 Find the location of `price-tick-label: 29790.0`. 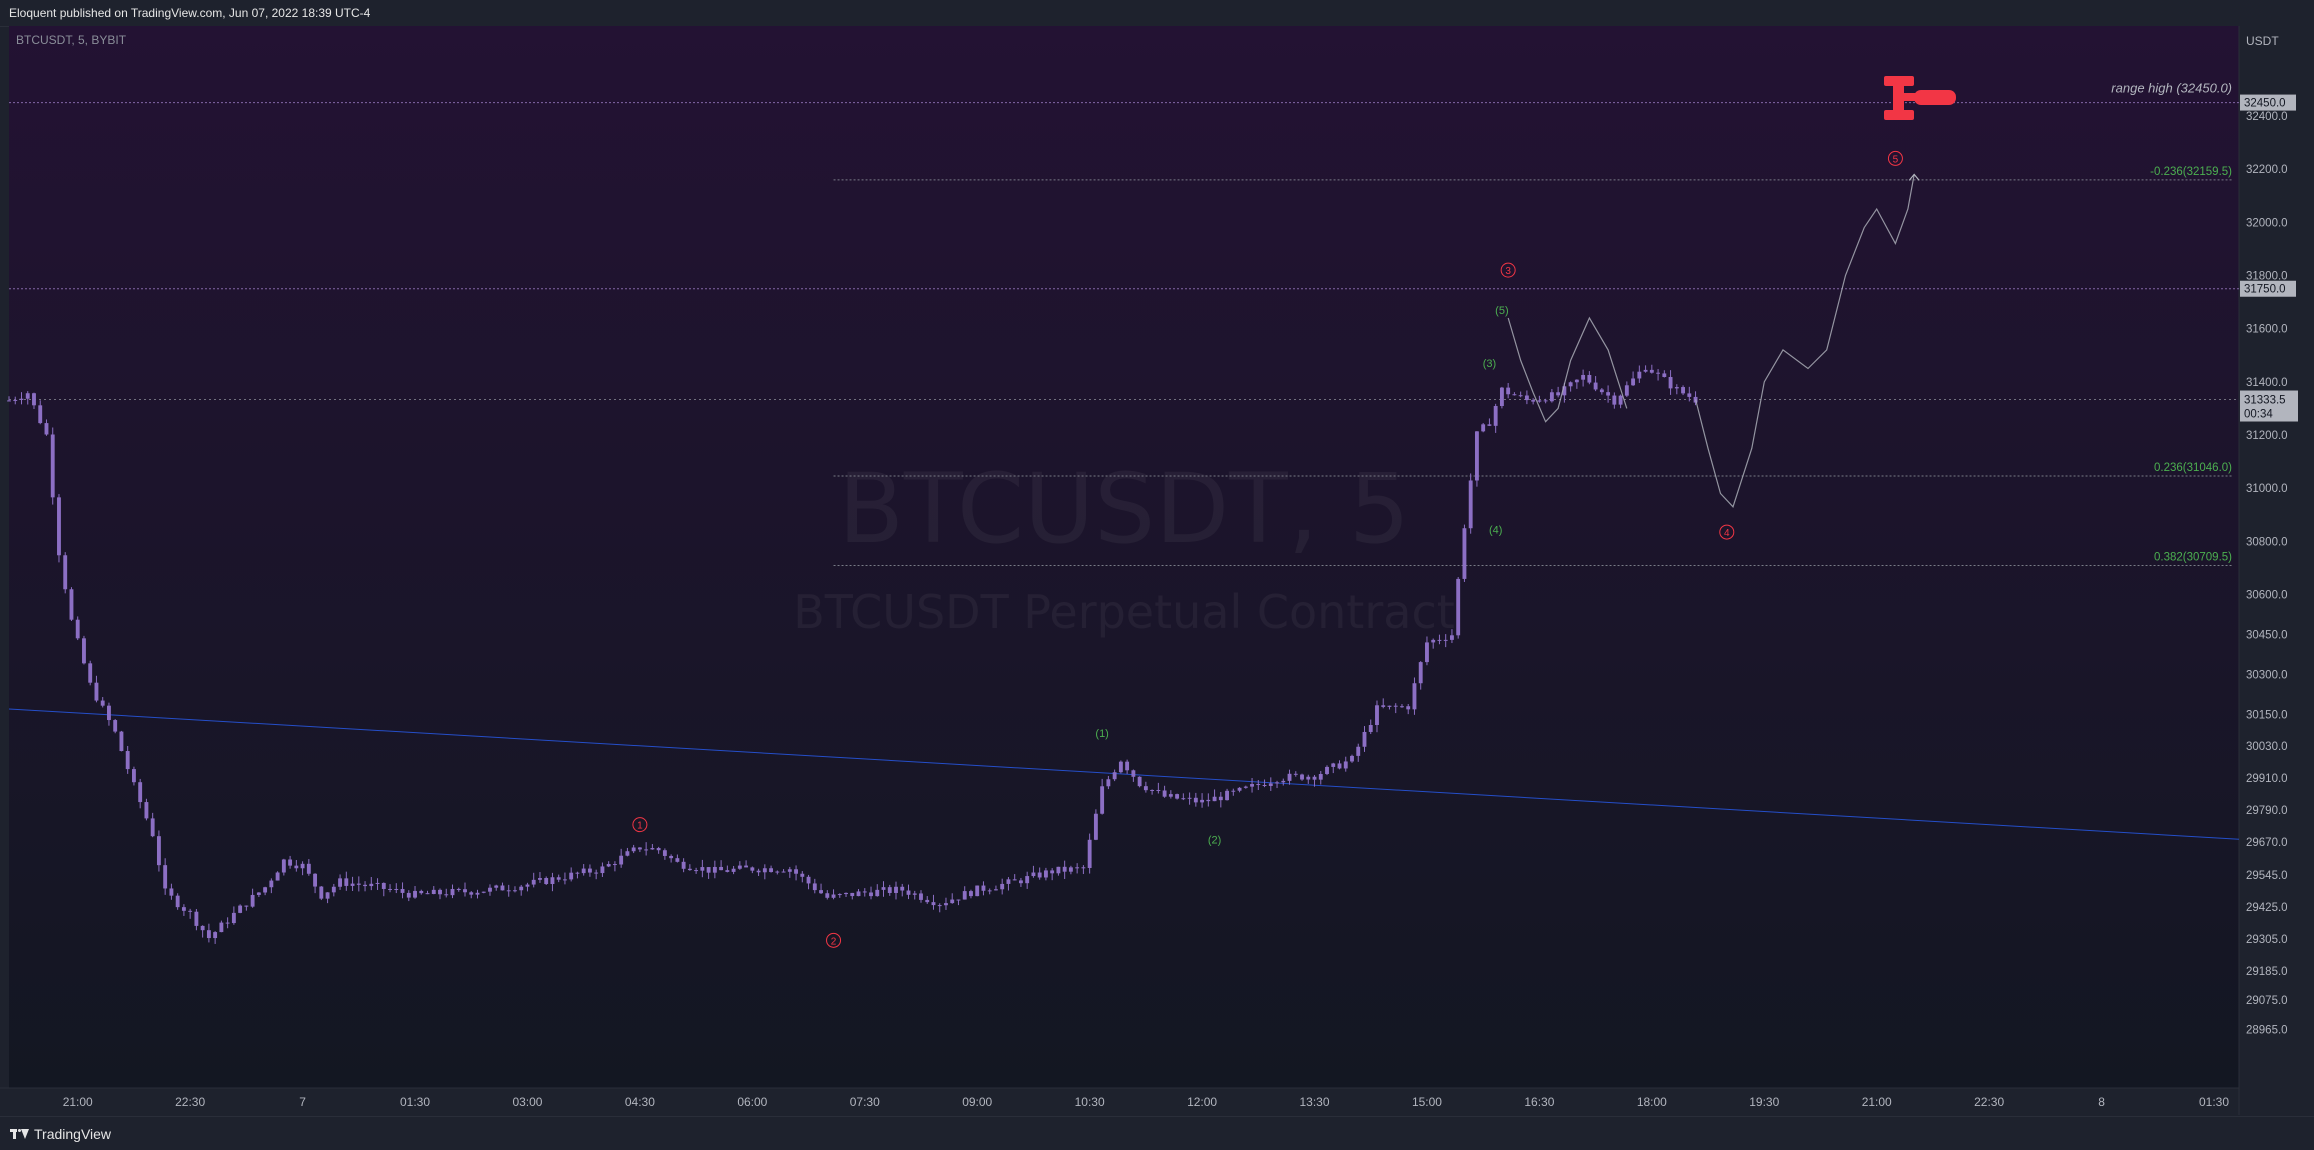

price-tick-label: 29790.0 is located at coordinates (2267, 811).